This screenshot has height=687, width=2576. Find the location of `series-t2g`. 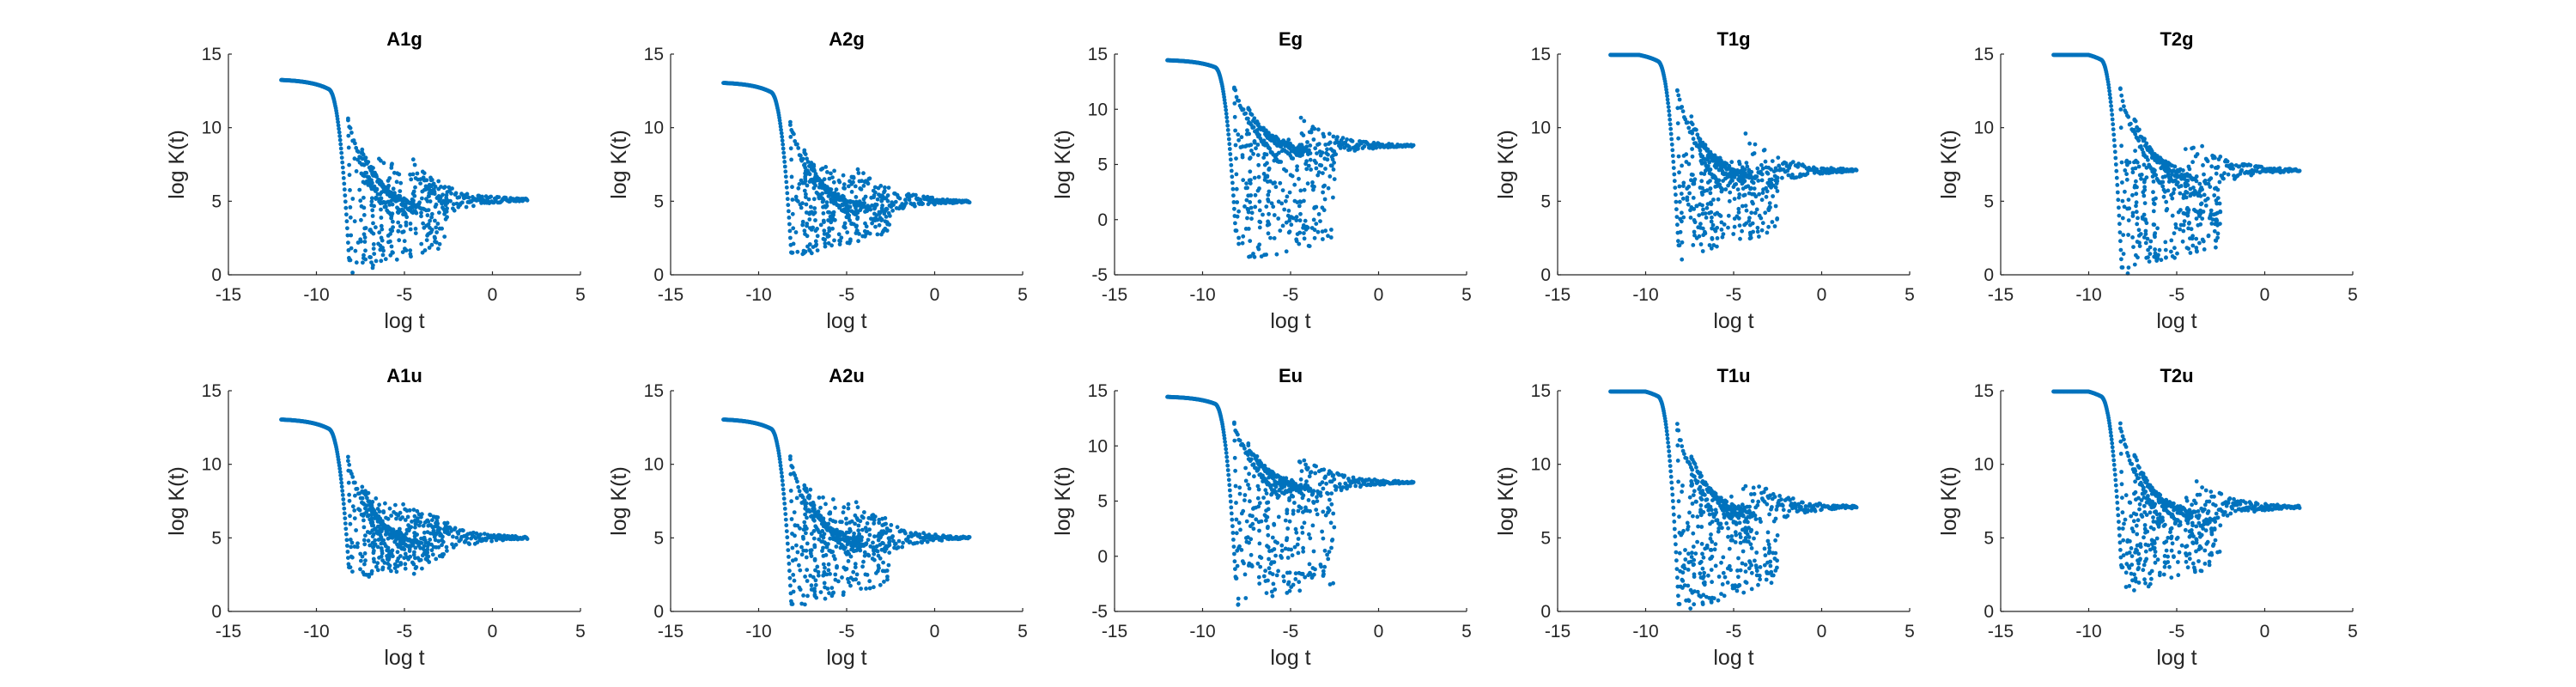

series-t2g is located at coordinates (2177, 164).